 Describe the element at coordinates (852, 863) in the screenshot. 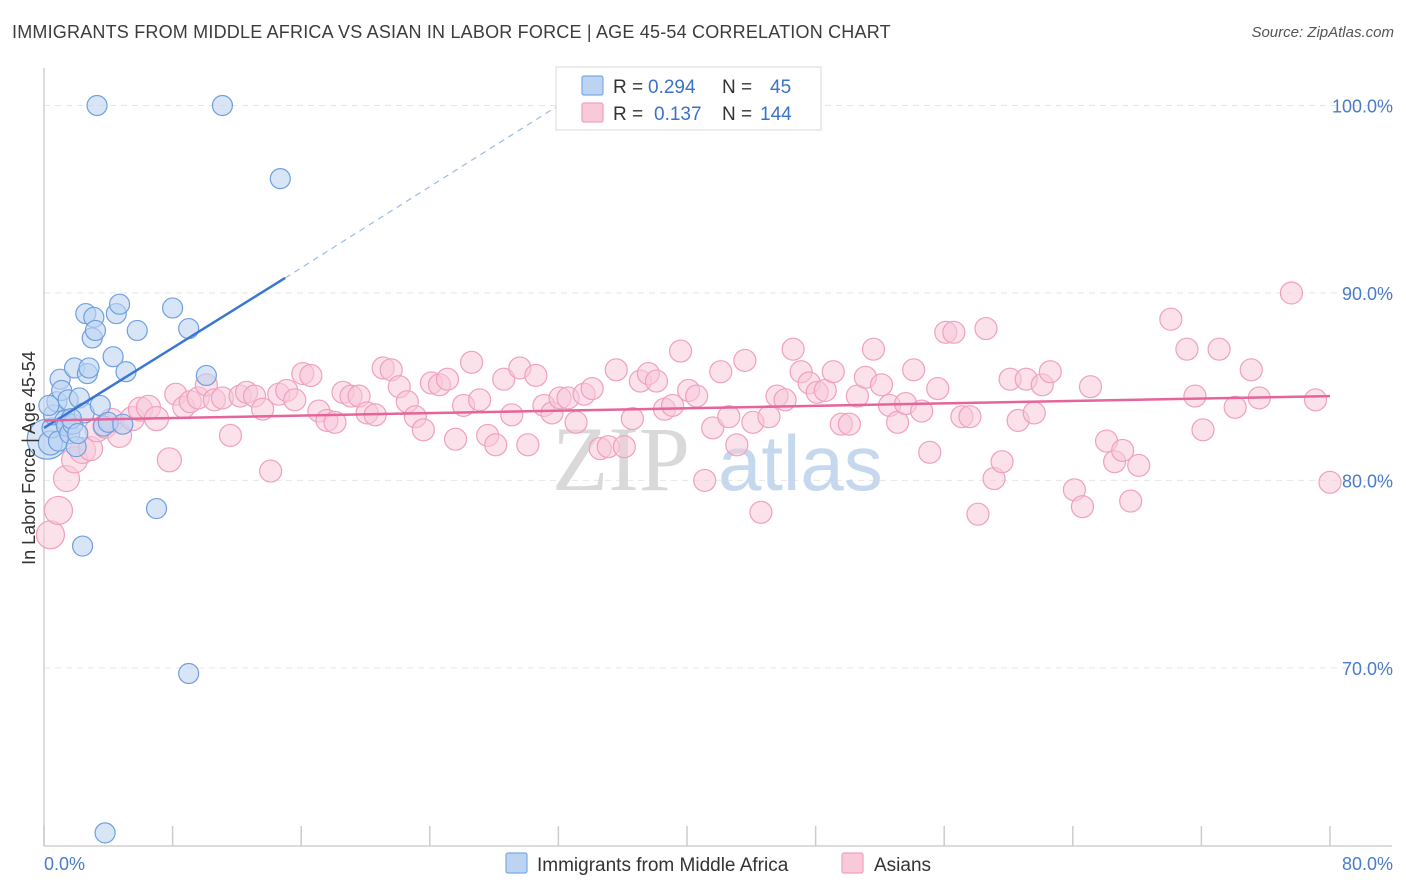

I see `bottom-legend-swatch-asians` at that location.